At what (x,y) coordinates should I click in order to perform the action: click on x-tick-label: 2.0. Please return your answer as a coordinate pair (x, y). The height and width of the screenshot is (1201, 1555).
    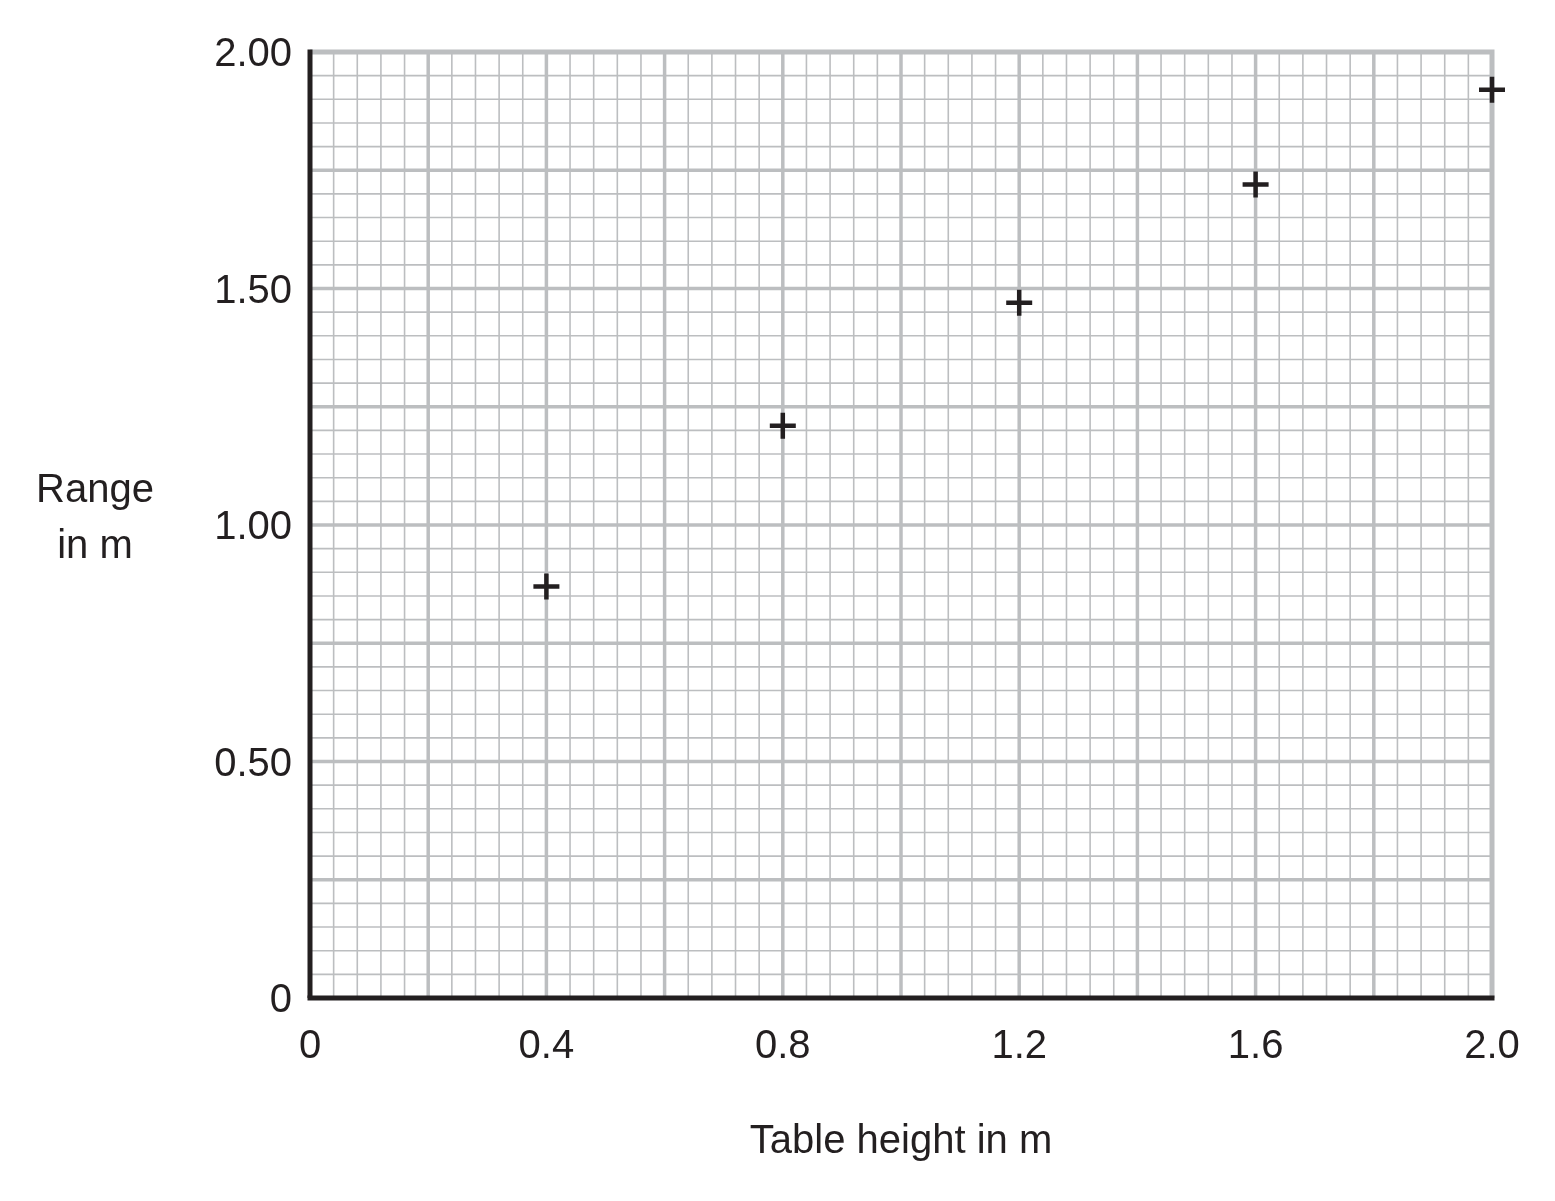
    Looking at the image, I should click on (1492, 1044).